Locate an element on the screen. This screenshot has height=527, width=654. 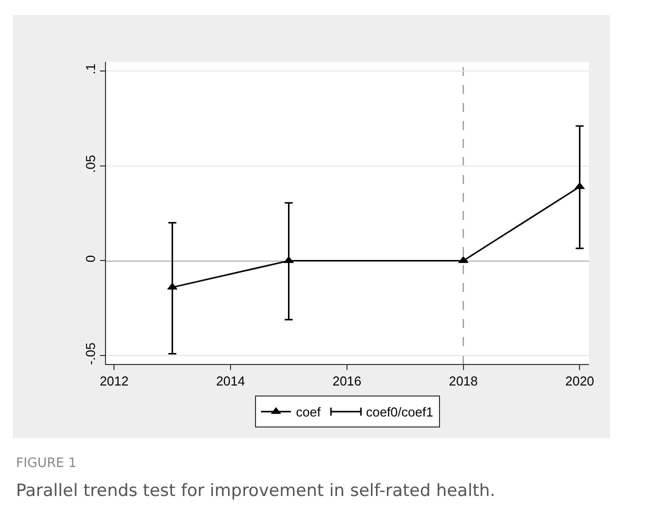
y-tick-label: 0 is located at coordinates (90, 258).